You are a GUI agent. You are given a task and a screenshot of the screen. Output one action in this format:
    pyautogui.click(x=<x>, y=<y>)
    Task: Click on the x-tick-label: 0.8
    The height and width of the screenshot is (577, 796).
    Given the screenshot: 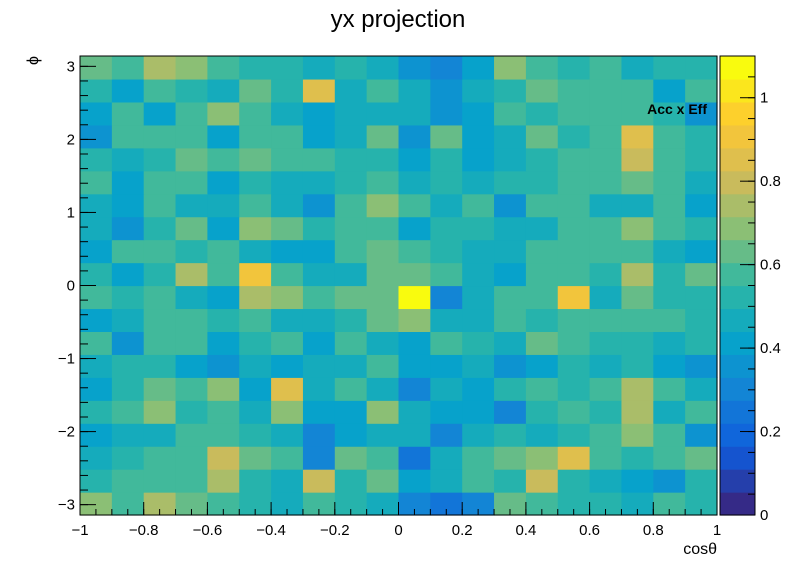 What is the action you would take?
    pyautogui.click(x=653, y=530)
    